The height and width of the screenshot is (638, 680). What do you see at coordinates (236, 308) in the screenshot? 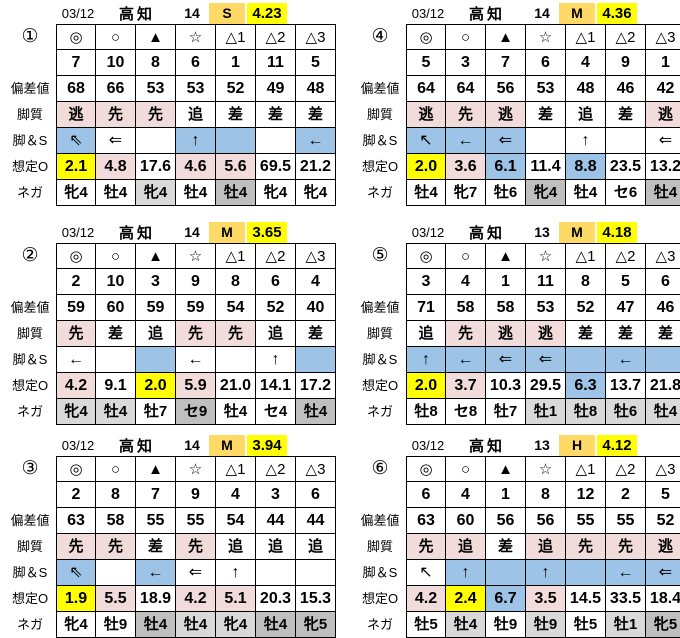
I see `deviation-cell: 54` at bounding box center [236, 308].